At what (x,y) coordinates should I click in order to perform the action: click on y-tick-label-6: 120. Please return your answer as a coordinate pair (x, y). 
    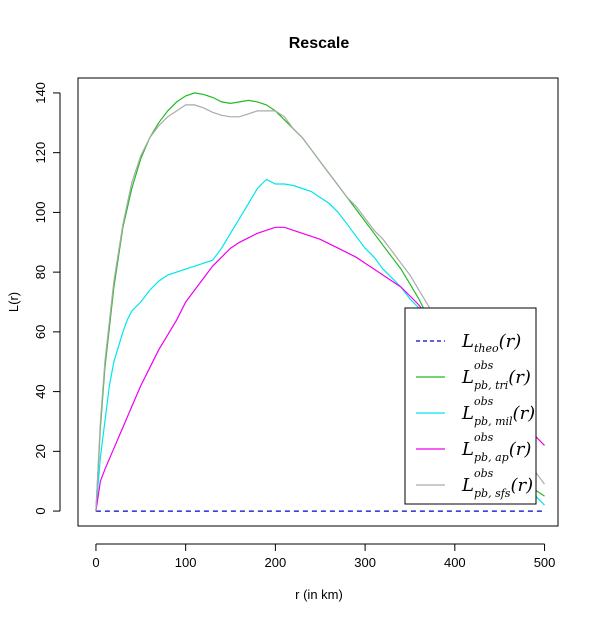
    Looking at the image, I should click on (40, 153).